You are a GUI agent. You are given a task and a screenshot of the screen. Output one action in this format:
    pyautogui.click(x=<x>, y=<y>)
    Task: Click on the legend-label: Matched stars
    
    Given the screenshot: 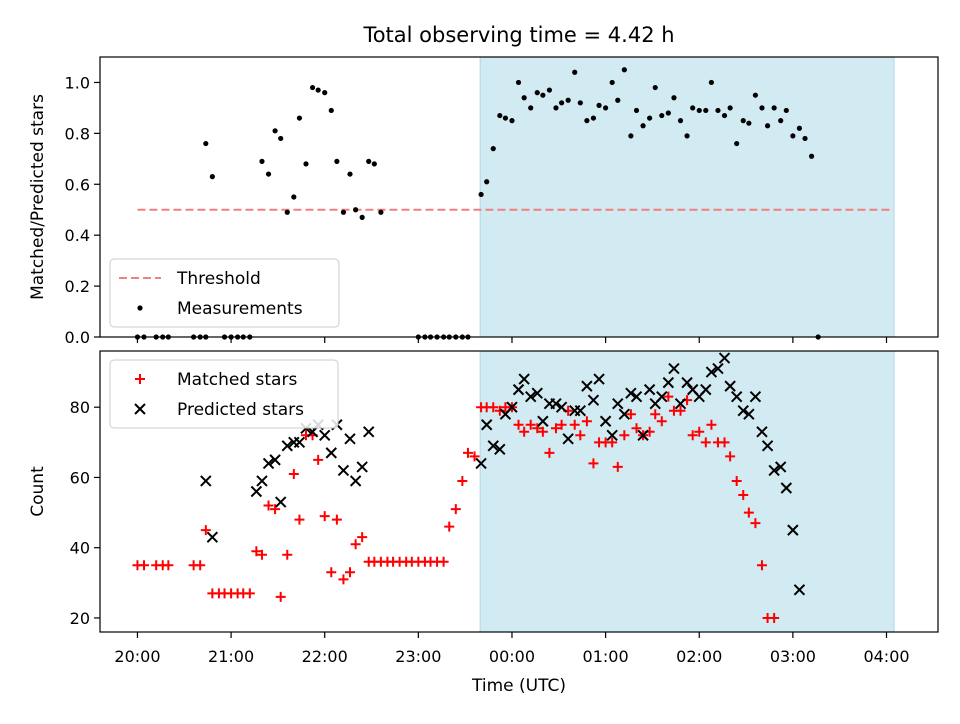 What is the action you would take?
    pyautogui.click(x=237, y=380)
    